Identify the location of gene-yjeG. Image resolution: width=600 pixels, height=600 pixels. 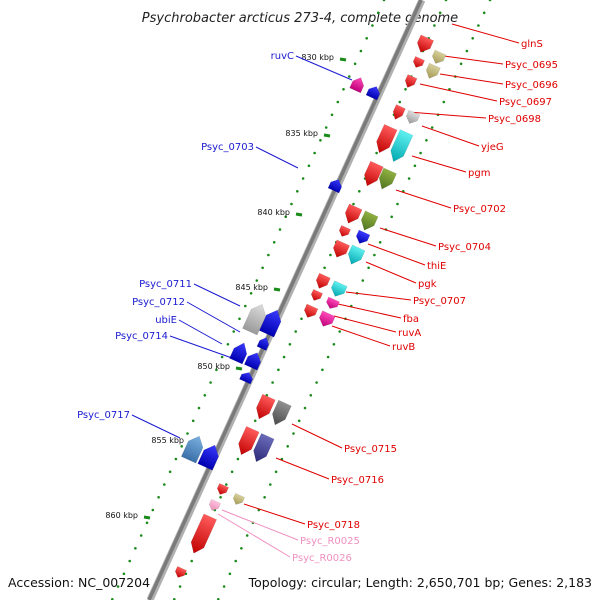
(413, 116).